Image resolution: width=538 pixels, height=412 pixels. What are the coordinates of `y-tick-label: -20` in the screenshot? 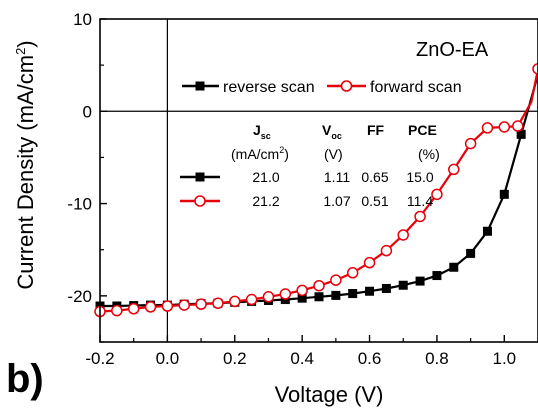 It's located at (79, 296).